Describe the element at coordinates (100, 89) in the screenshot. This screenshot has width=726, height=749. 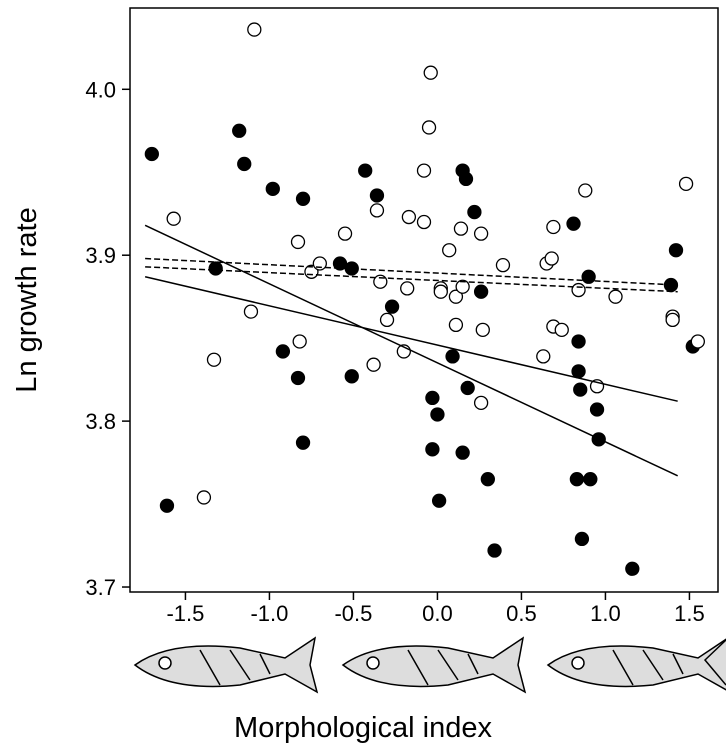
I see `y-tick-label: 4.0` at that location.